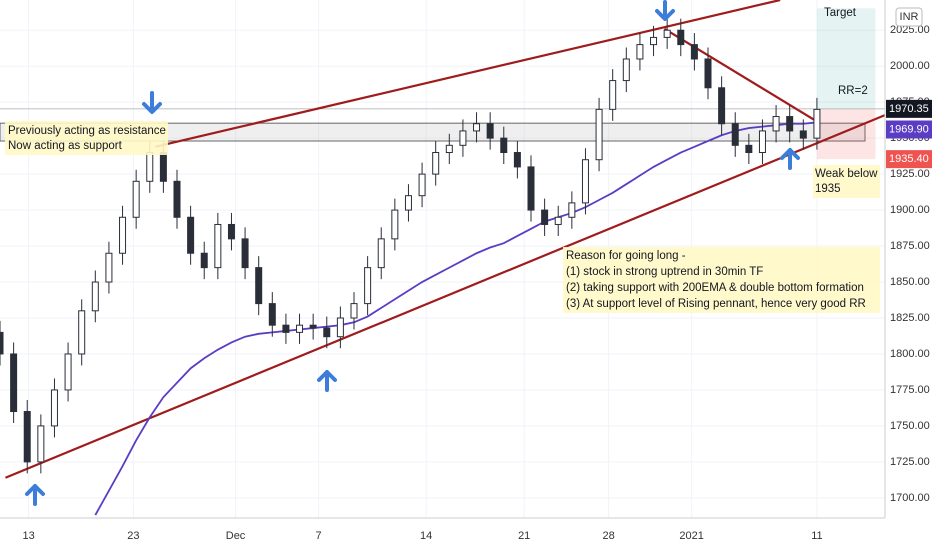  What do you see at coordinates (741, 75) in the screenshot?
I see `trendline` at bounding box center [741, 75].